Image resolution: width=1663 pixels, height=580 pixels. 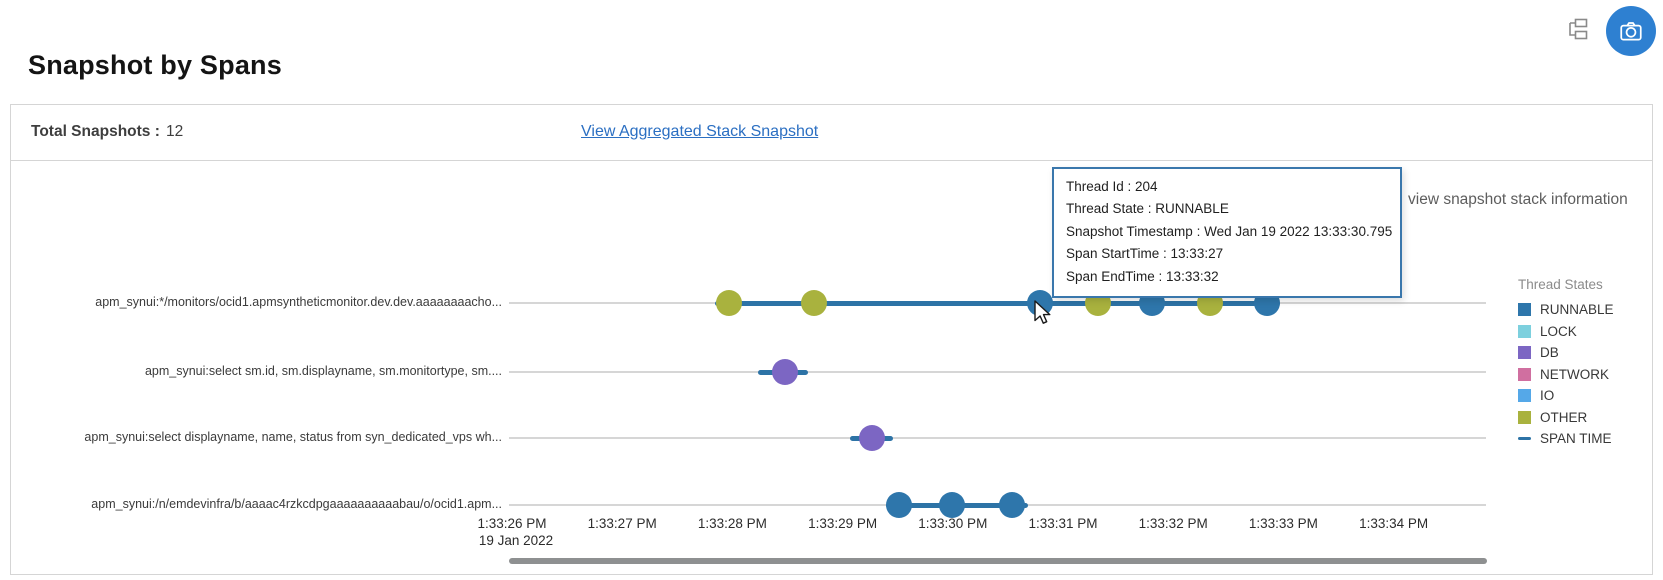 I want to click on legend-item-label: DB, so click(x=1549, y=352).